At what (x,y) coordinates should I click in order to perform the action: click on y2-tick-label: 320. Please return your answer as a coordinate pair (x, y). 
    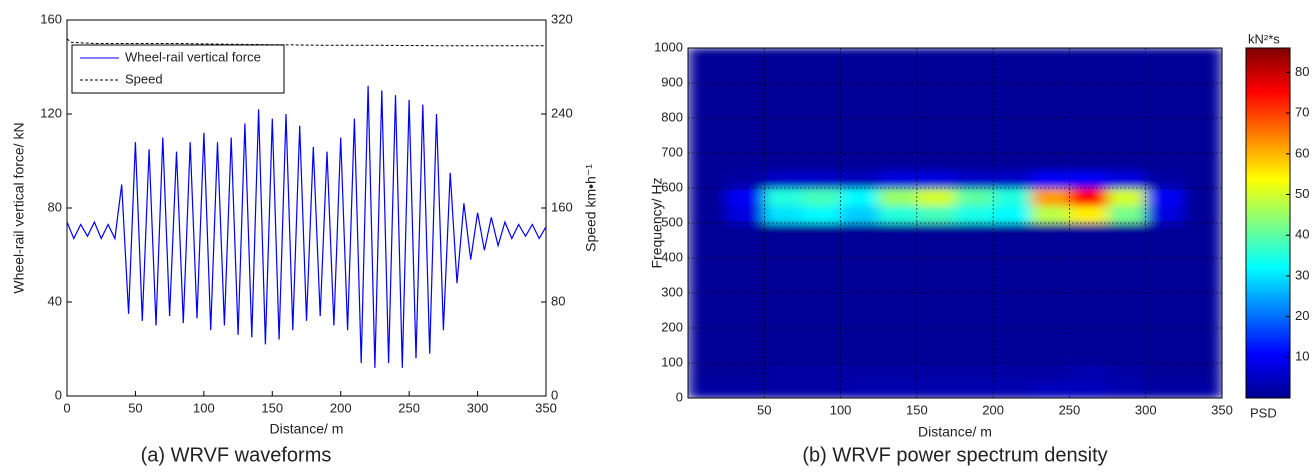
    Looking at the image, I should click on (562, 18).